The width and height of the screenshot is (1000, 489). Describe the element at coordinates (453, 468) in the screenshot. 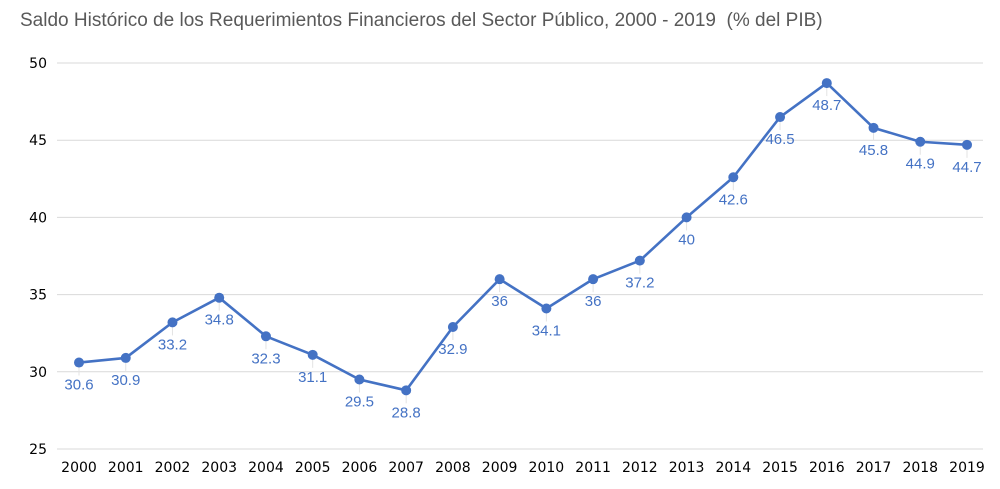

I see `x-tick-label: 2008` at that location.